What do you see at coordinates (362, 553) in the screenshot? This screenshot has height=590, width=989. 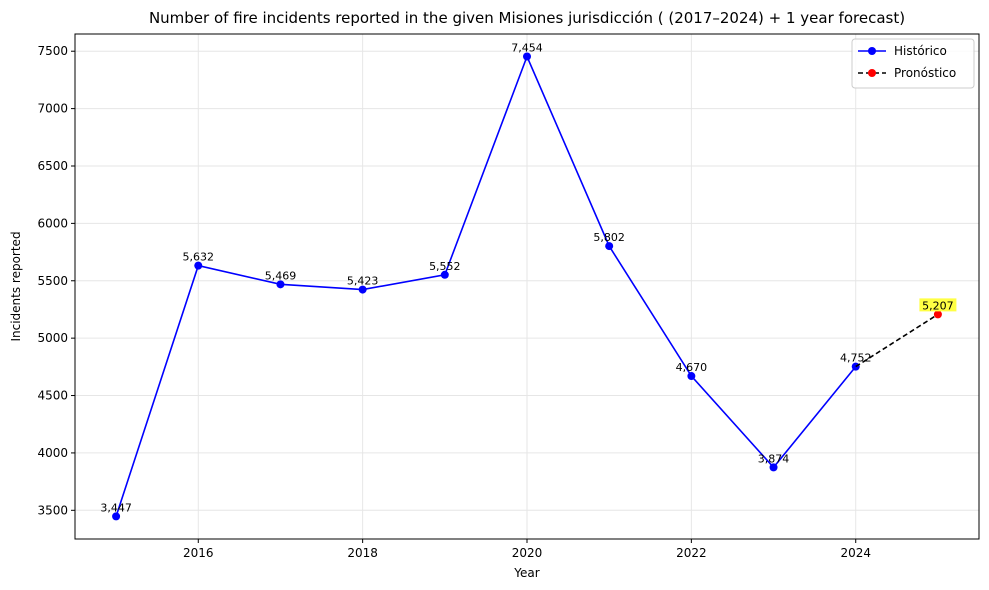 I see `x-tick-label: 2018` at bounding box center [362, 553].